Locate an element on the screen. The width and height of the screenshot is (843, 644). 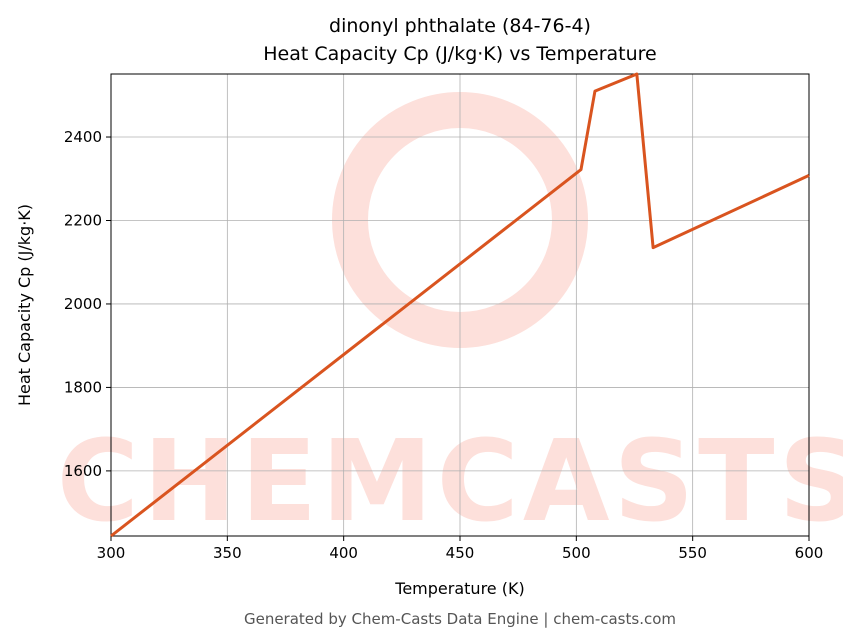
x-tick-label: 400 is located at coordinates (343, 553).